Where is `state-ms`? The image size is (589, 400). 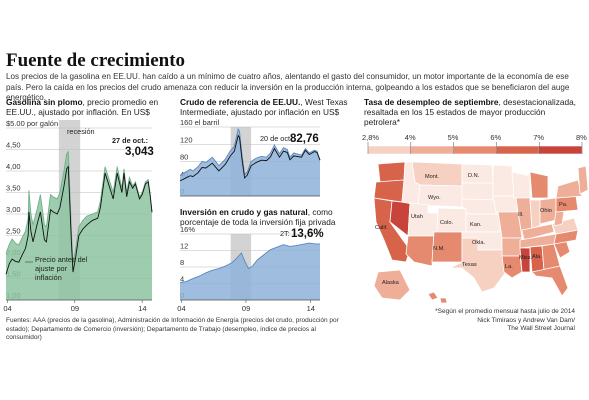
state-ms is located at coordinates (525, 260).